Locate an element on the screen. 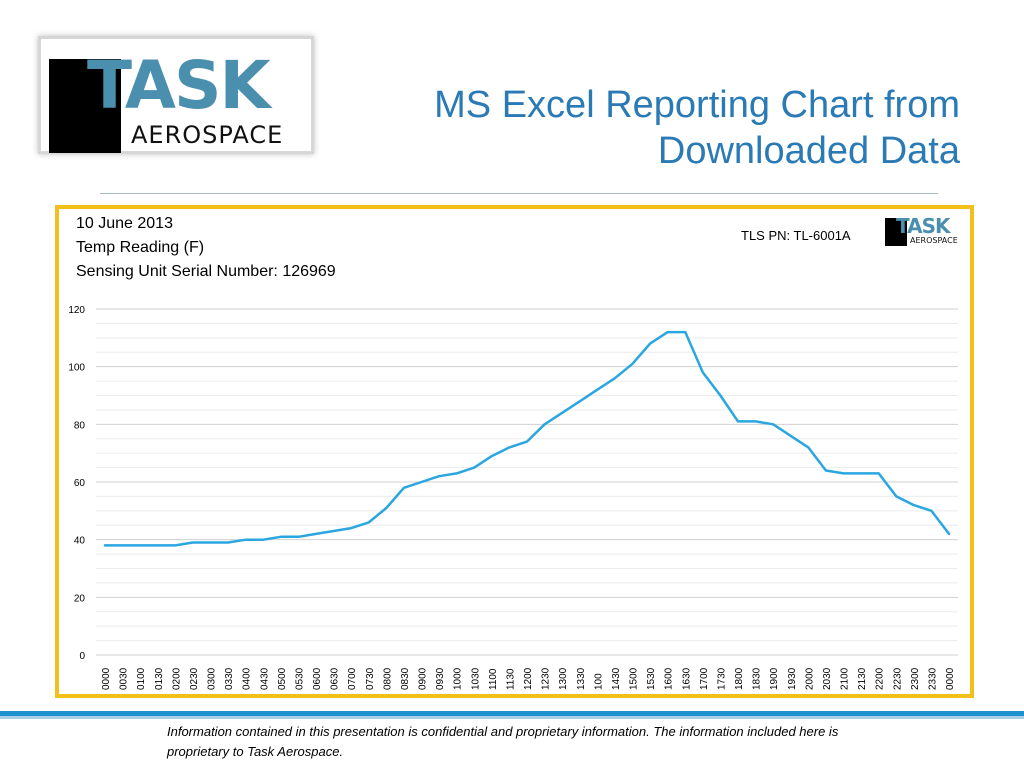 The width and height of the screenshot is (1024, 768). x-tick-label: 0630 is located at coordinates (335, 678).